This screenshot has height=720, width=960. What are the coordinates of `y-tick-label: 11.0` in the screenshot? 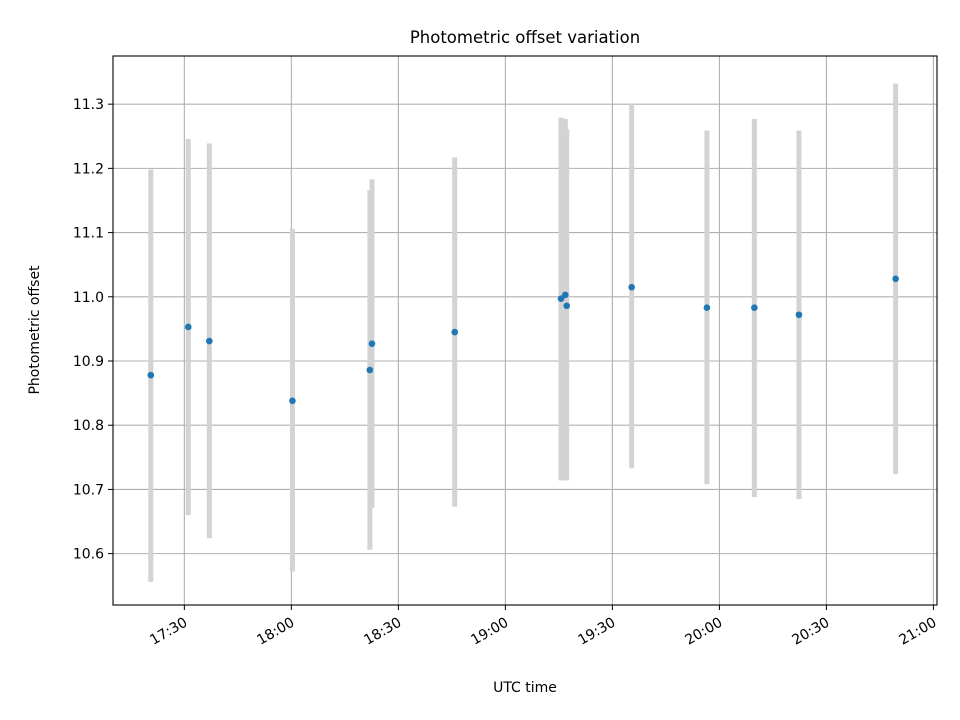 It's located at (88, 298).